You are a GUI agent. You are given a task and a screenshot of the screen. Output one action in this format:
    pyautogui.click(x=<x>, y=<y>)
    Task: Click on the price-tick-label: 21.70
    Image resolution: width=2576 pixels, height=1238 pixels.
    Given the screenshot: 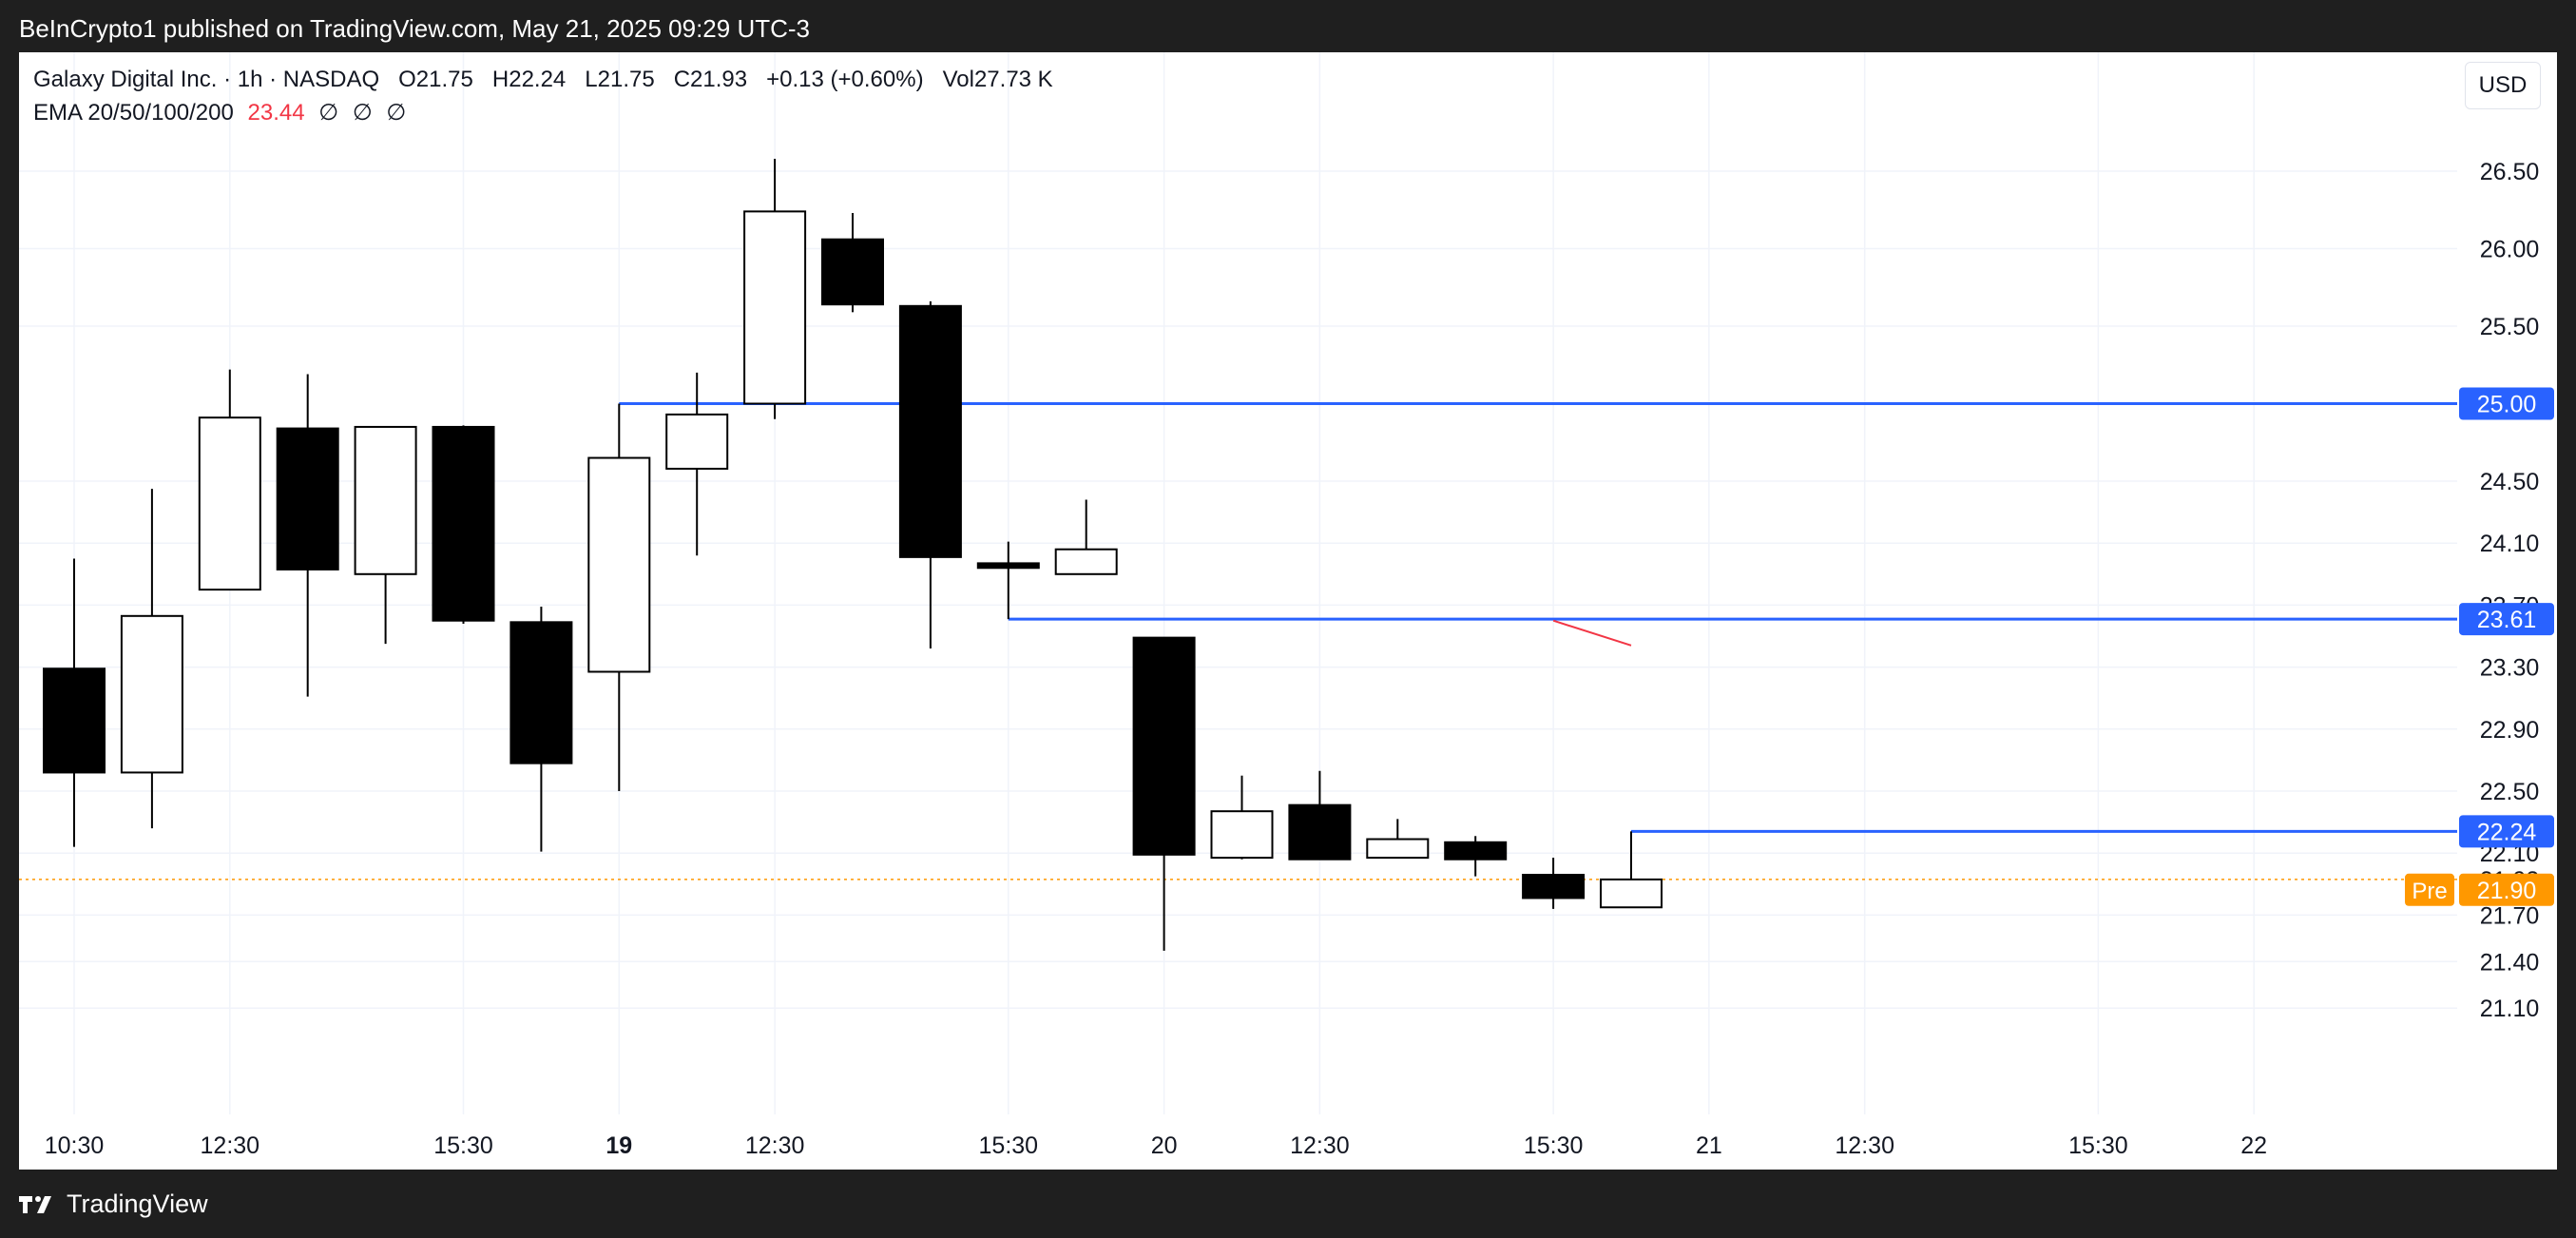 What is the action you would take?
    pyautogui.click(x=2510, y=916)
    